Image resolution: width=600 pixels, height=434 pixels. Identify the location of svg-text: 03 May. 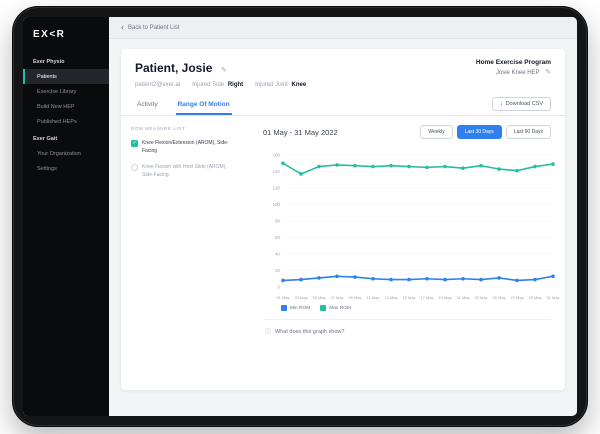
(300, 297).